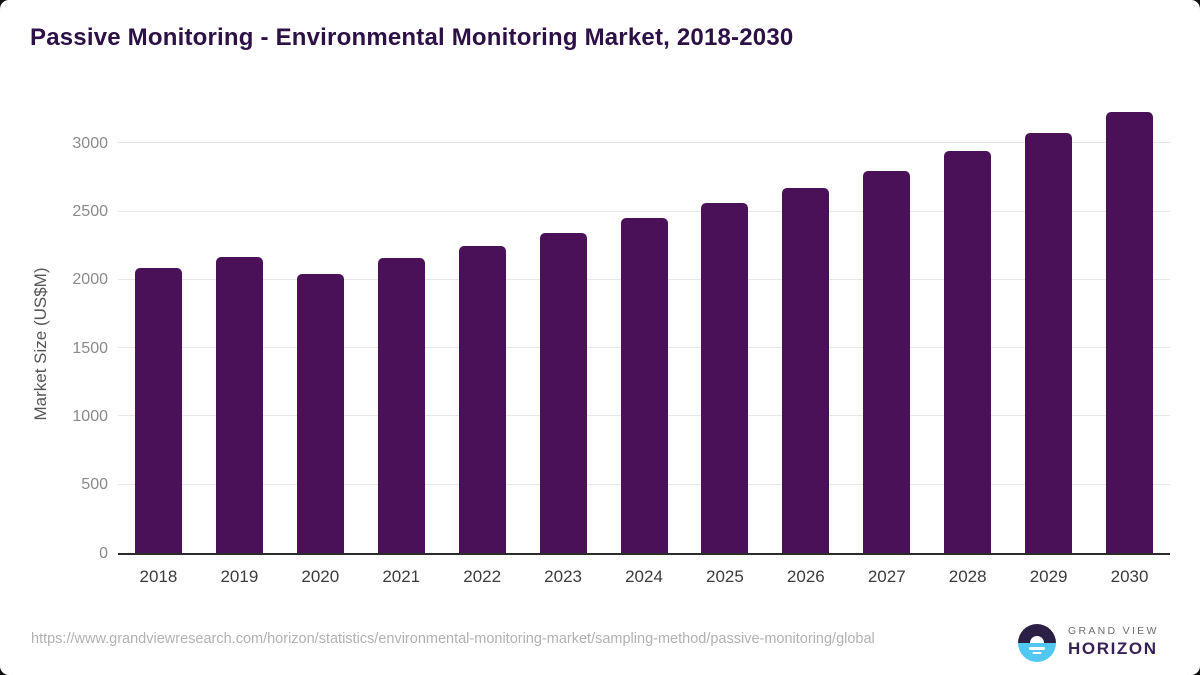 This screenshot has height=675, width=1200. I want to click on y-axis-tick-labels: 0 500 1000 1500 2000 2500 3000, so click(54, 337).